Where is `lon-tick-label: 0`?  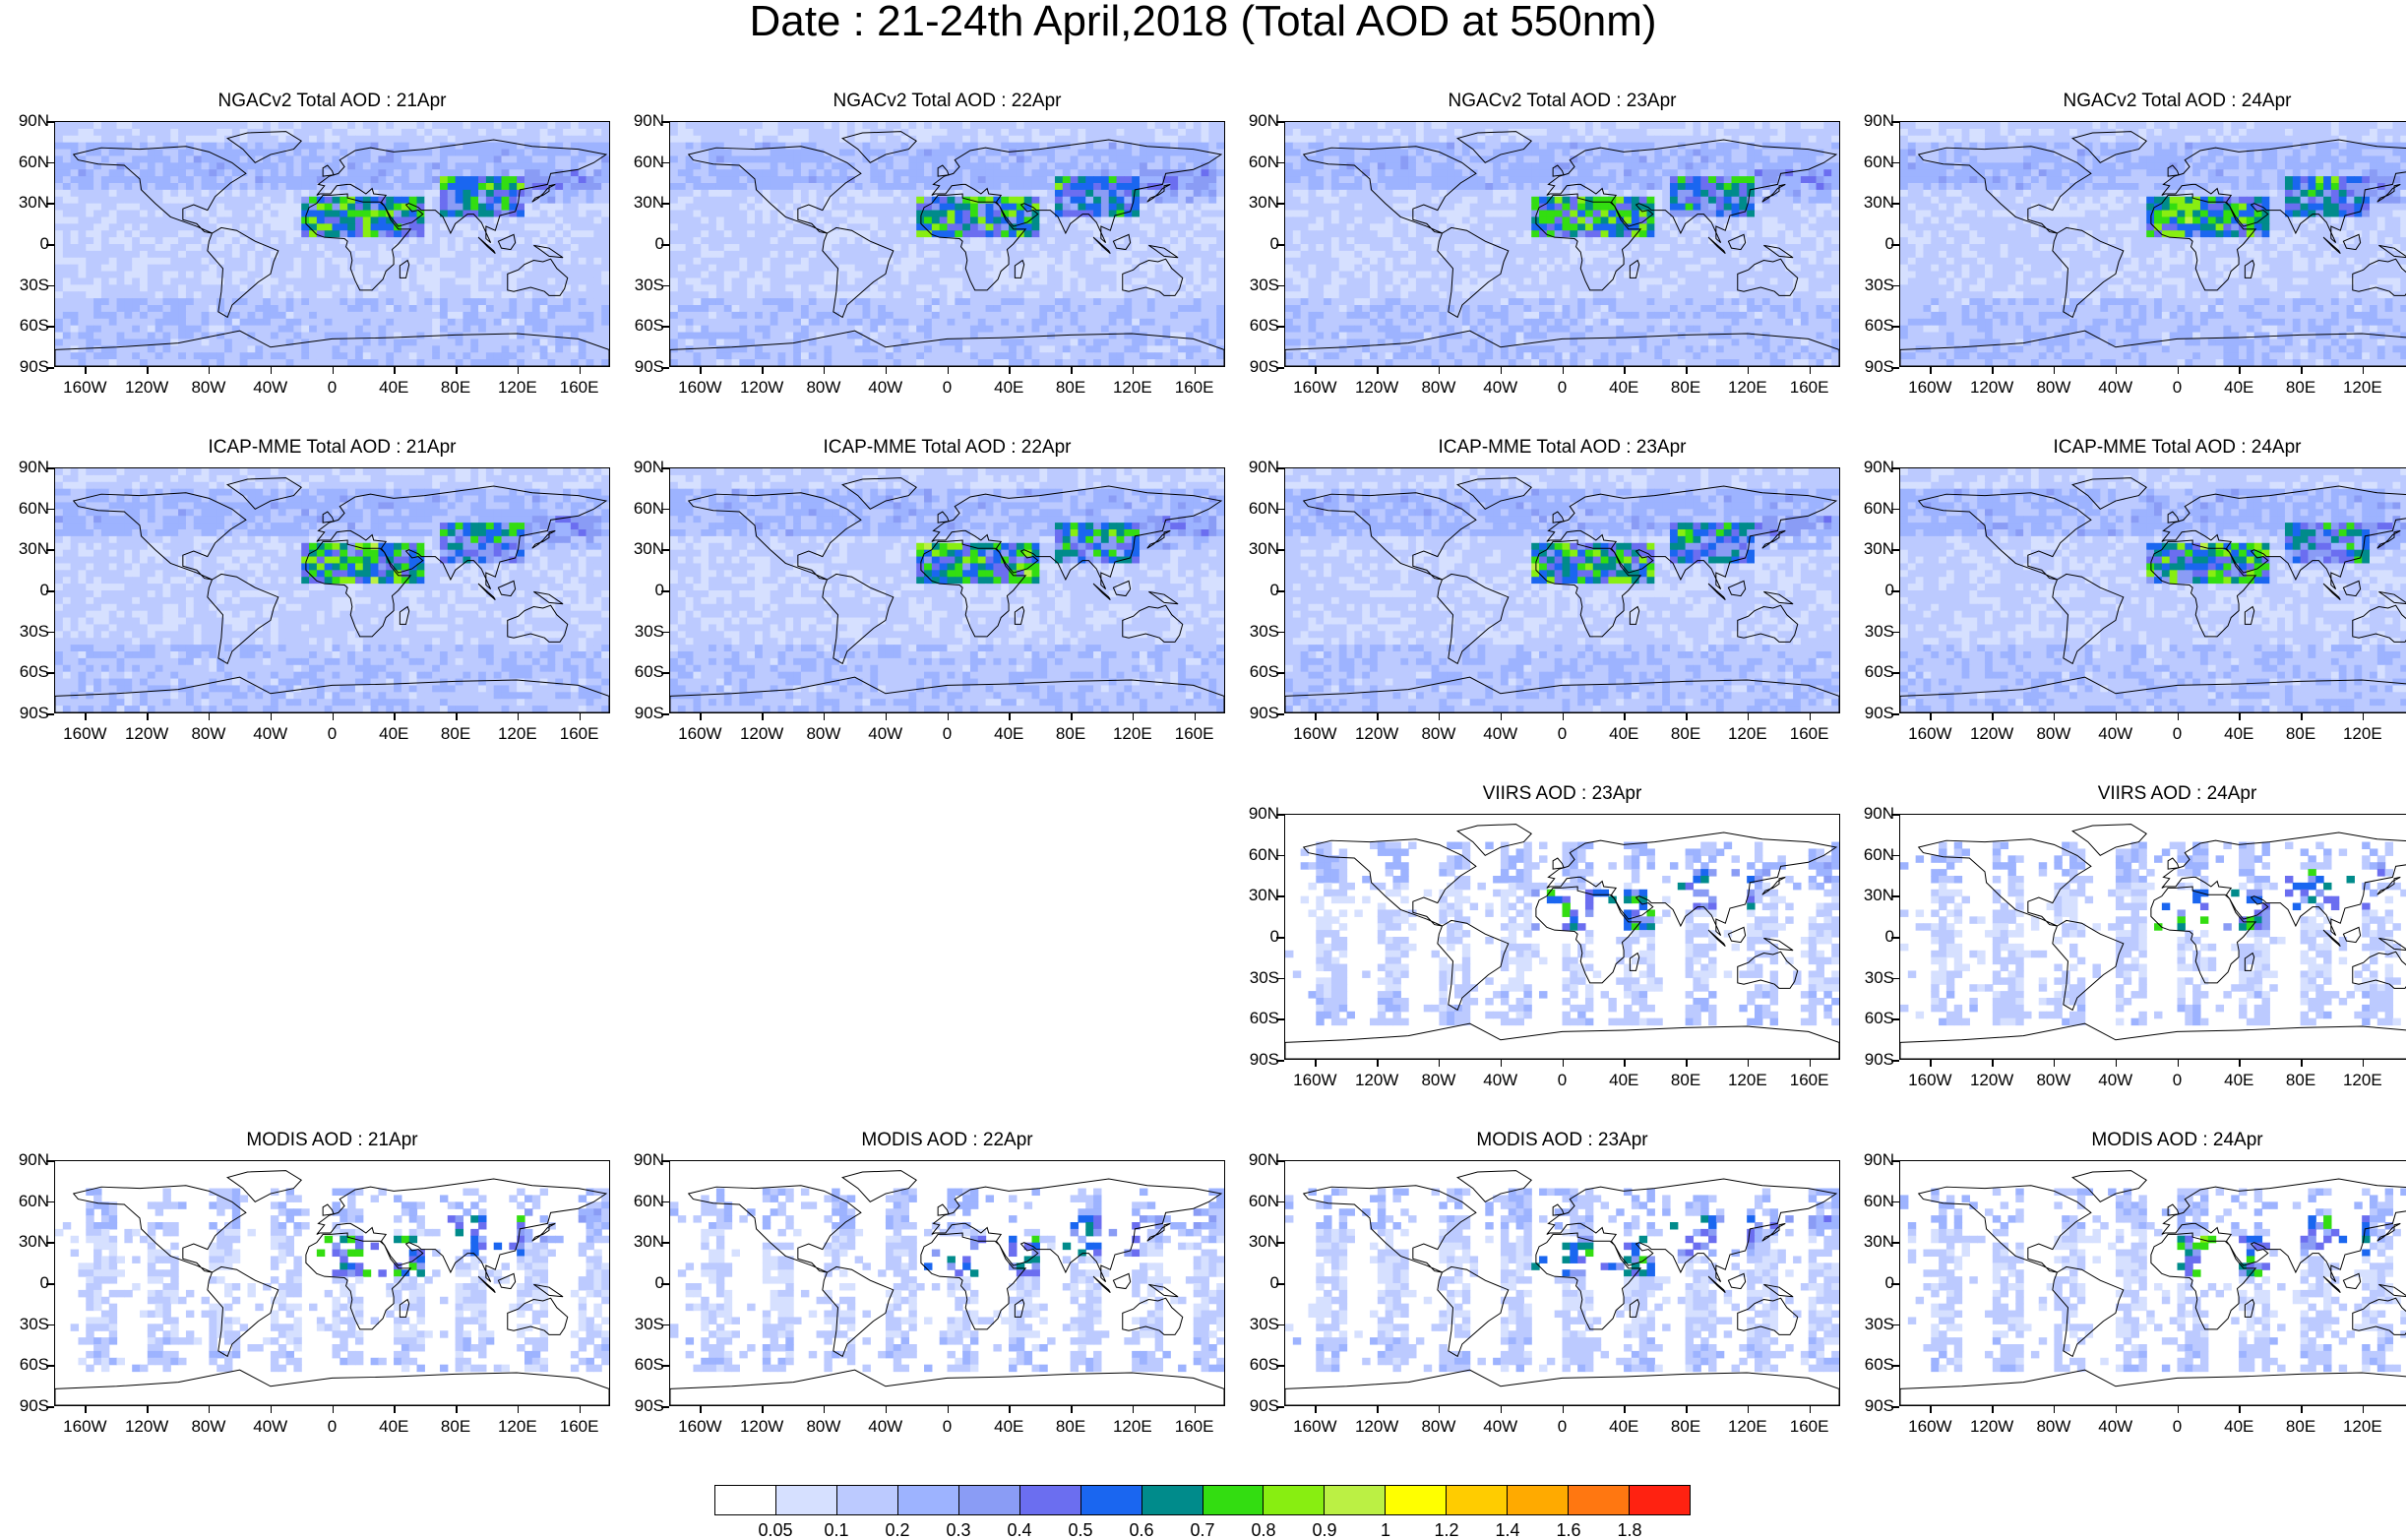 lon-tick-label: 0 is located at coordinates (1562, 733).